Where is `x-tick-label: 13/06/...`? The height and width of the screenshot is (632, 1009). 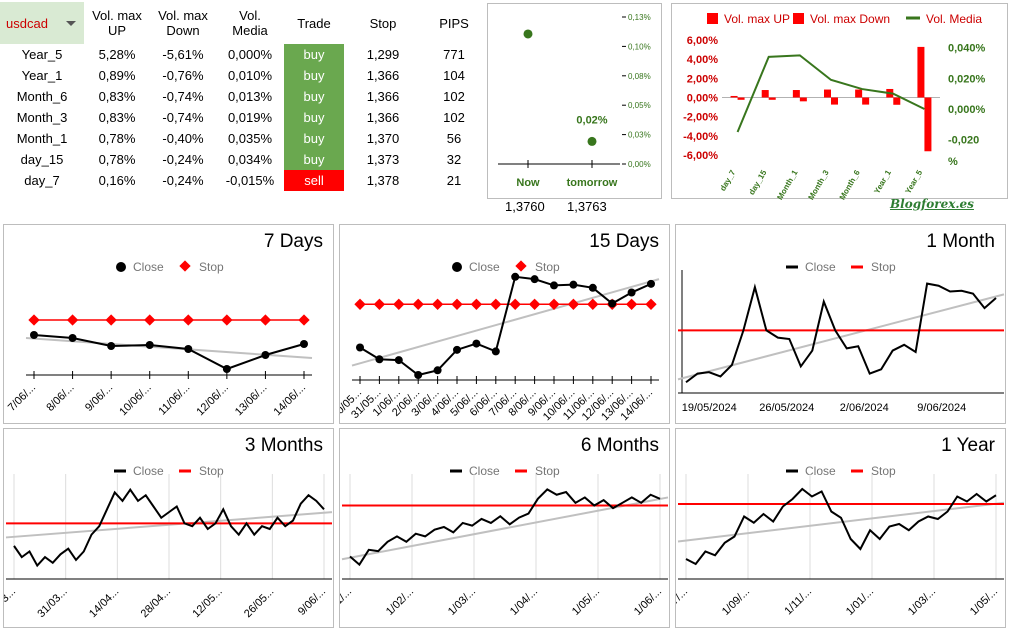 x-tick-label: 13/06/... is located at coordinates (251, 400).